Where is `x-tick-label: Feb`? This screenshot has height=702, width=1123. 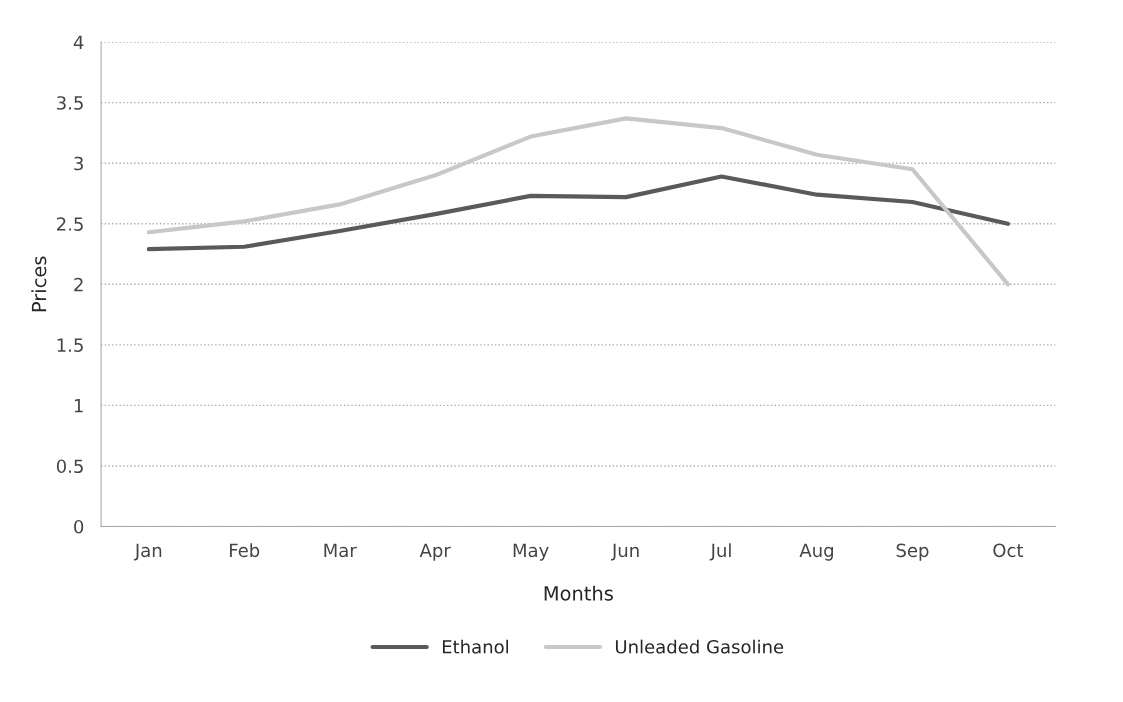 x-tick-label: Feb is located at coordinates (245, 550).